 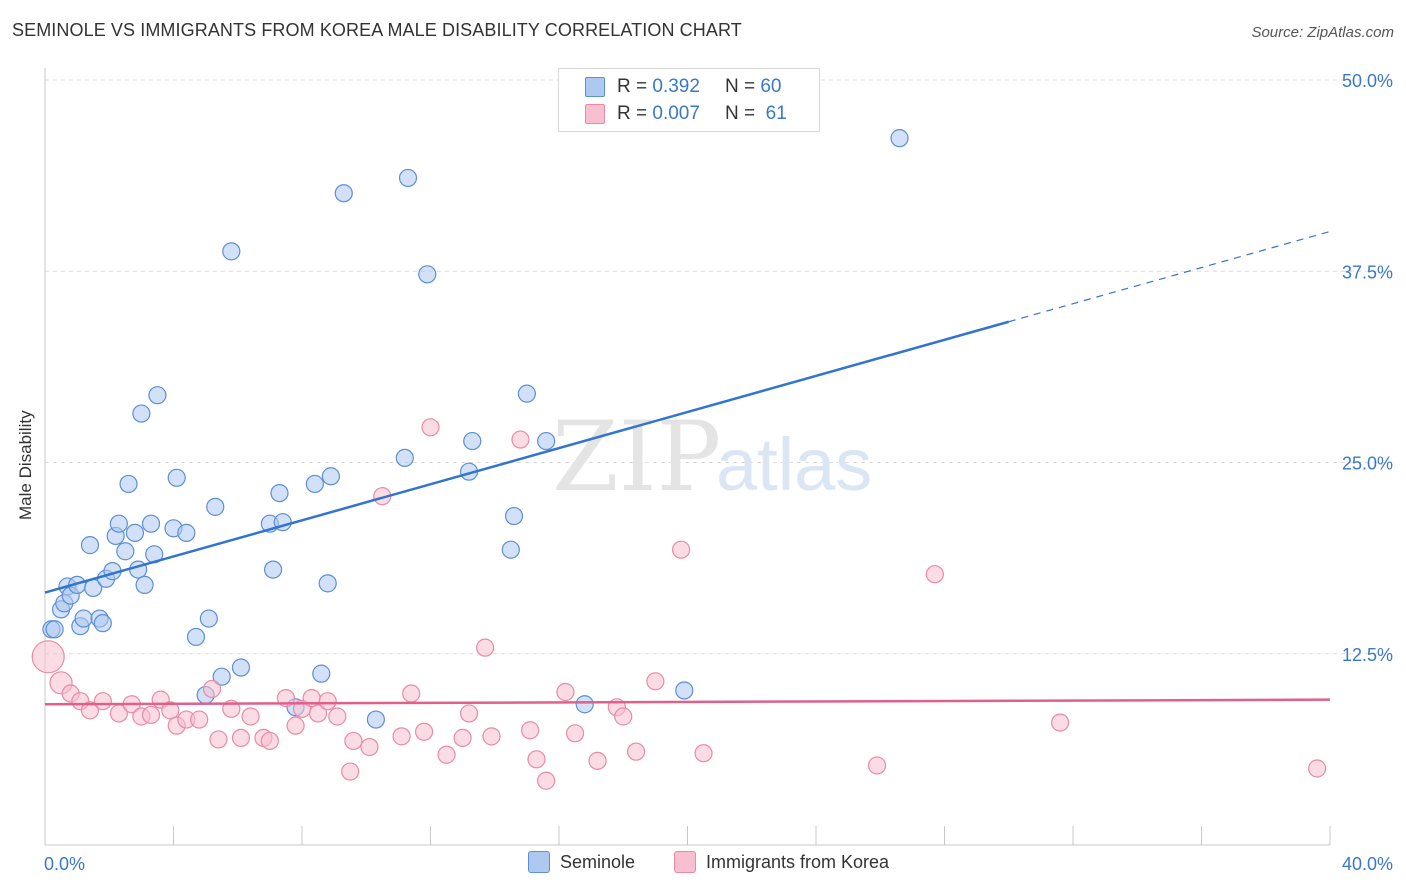 I want to click on legend-item-seminole: Seminole, so click(x=581, y=862).